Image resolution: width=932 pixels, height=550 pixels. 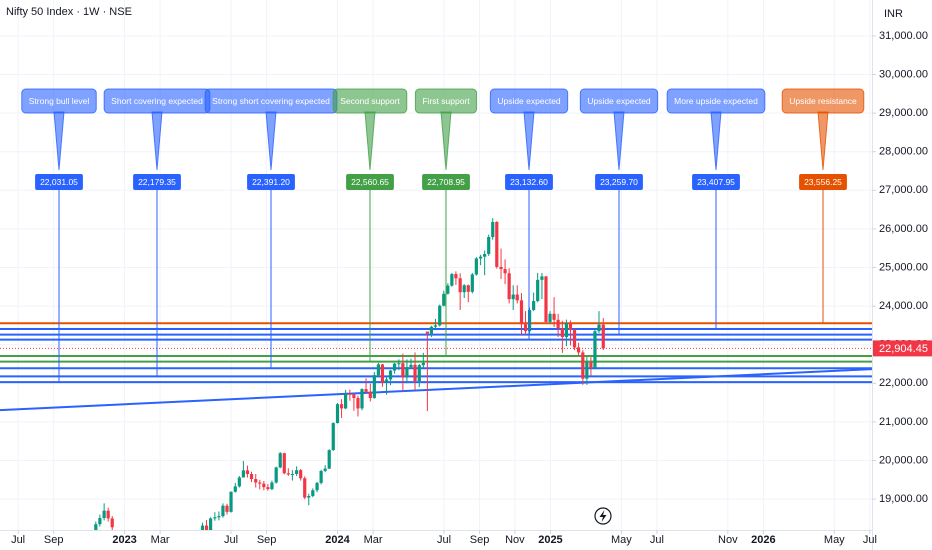 What do you see at coordinates (823, 182) in the screenshot?
I see `price-label: 23,556.25` at bounding box center [823, 182].